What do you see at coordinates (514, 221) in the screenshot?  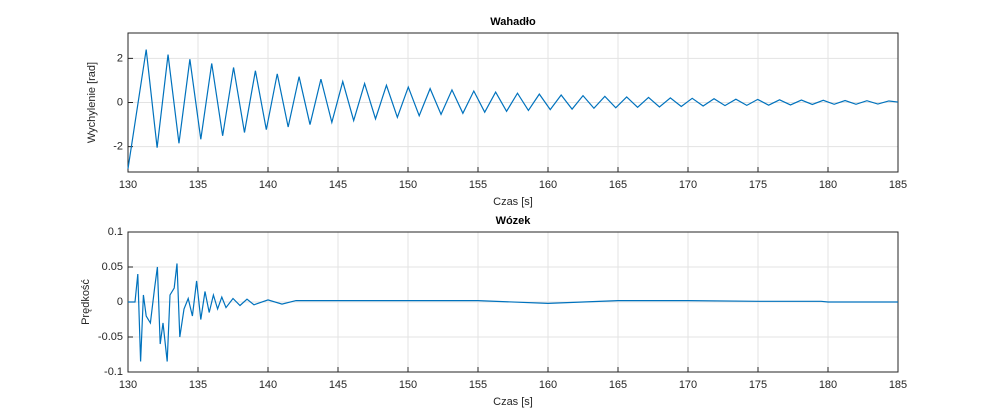 I see `chart-title: Wózek` at bounding box center [514, 221].